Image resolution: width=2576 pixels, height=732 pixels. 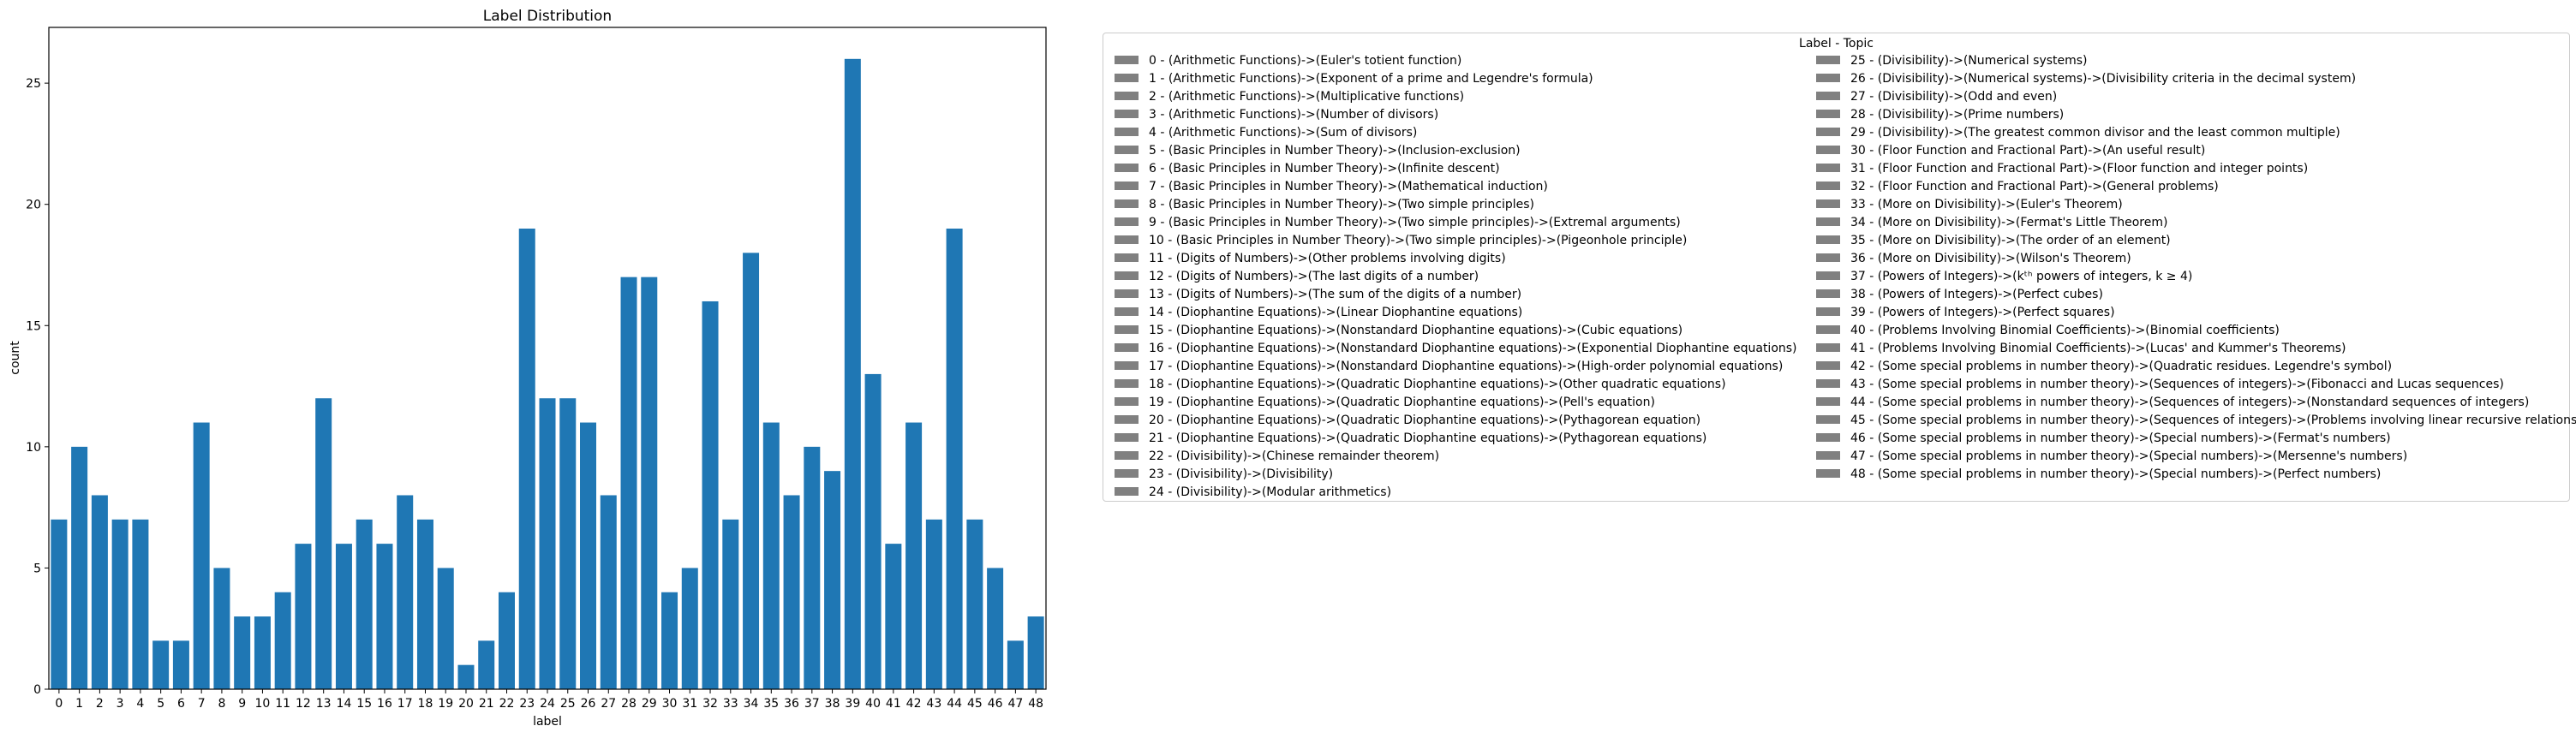 What do you see at coordinates (1969, 61) in the screenshot?
I see `legend-entry-label: 25 - (Divisibility)->(Numerical systems)` at bounding box center [1969, 61].